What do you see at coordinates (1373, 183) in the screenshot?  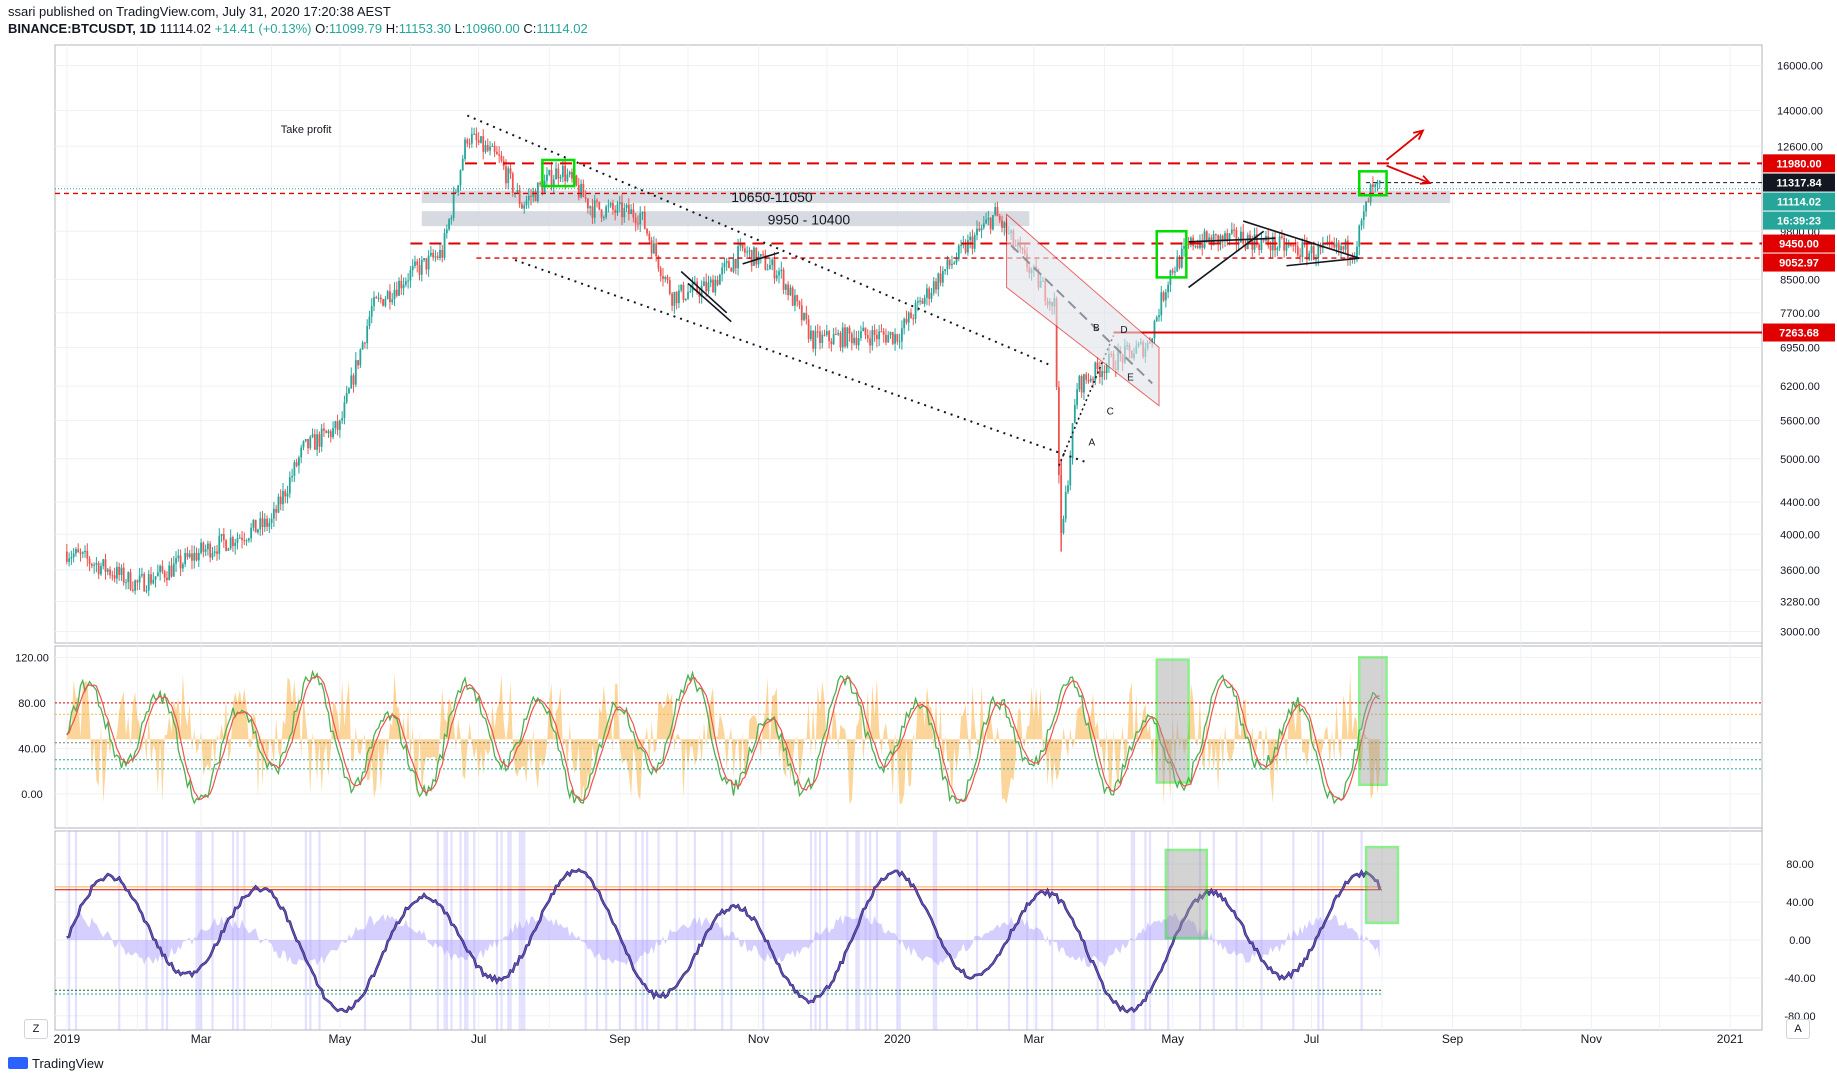 I see `highlight-jul-2020` at bounding box center [1373, 183].